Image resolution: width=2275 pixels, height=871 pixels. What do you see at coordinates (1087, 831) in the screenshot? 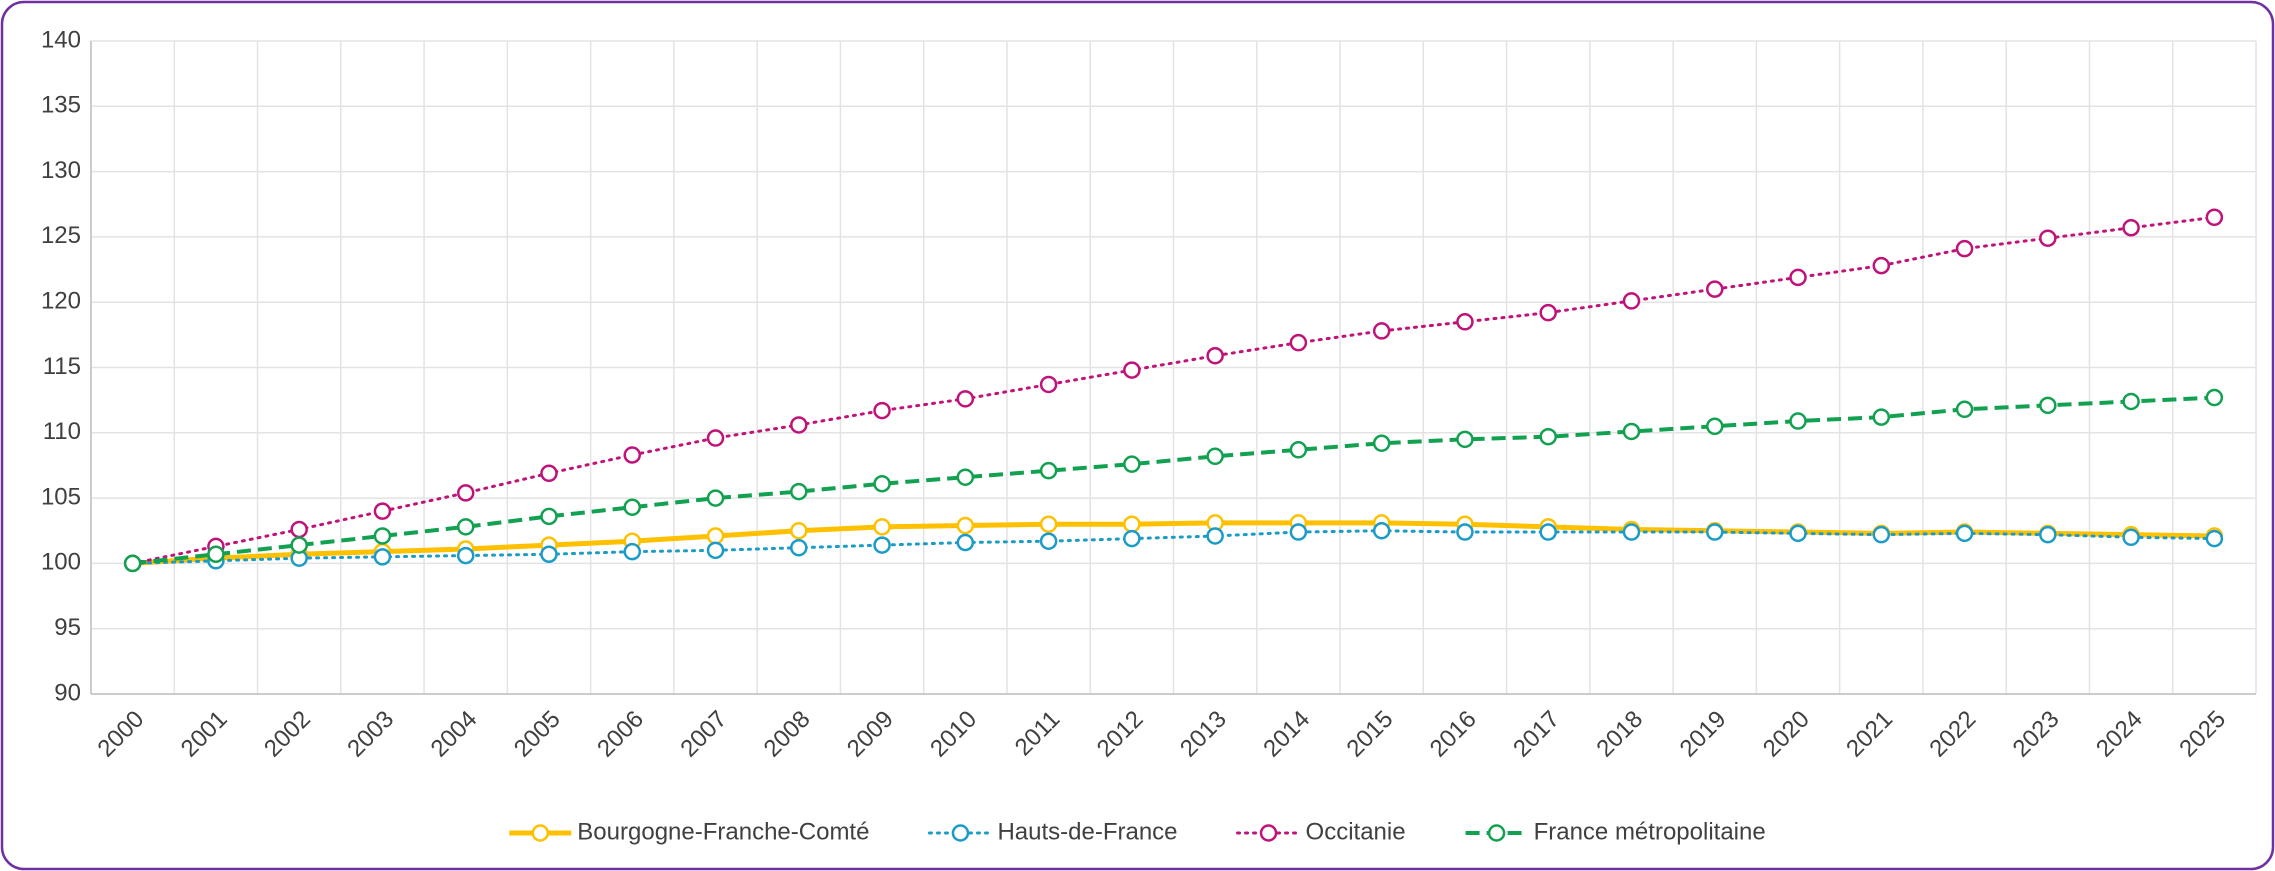
I see `legend-label: Hauts-de-France` at bounding box center [1087, 831].